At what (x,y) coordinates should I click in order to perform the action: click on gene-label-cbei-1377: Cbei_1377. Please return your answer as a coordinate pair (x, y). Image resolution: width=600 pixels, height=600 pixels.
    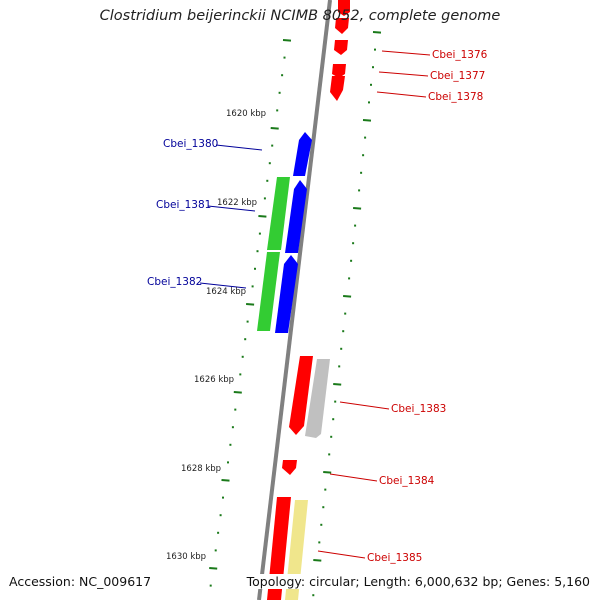
    Looking at the image, I should click on (457, 76).